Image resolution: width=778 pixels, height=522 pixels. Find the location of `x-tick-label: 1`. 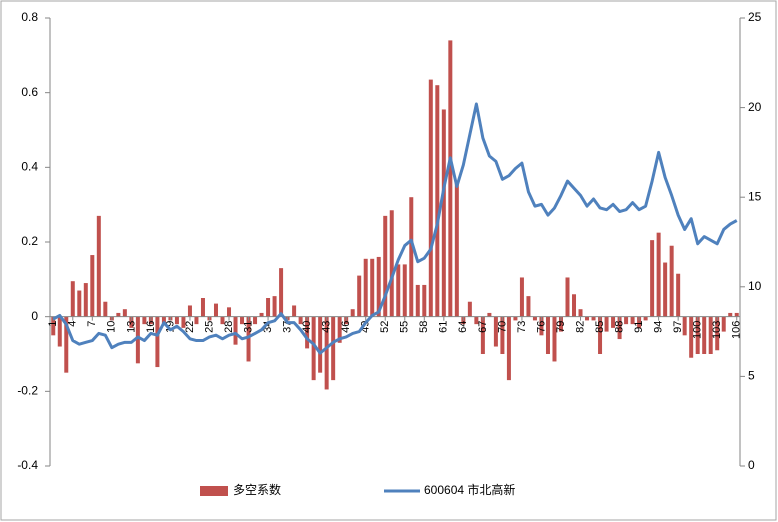

x-tick-label: 1 is located at coordinates (53, 324).